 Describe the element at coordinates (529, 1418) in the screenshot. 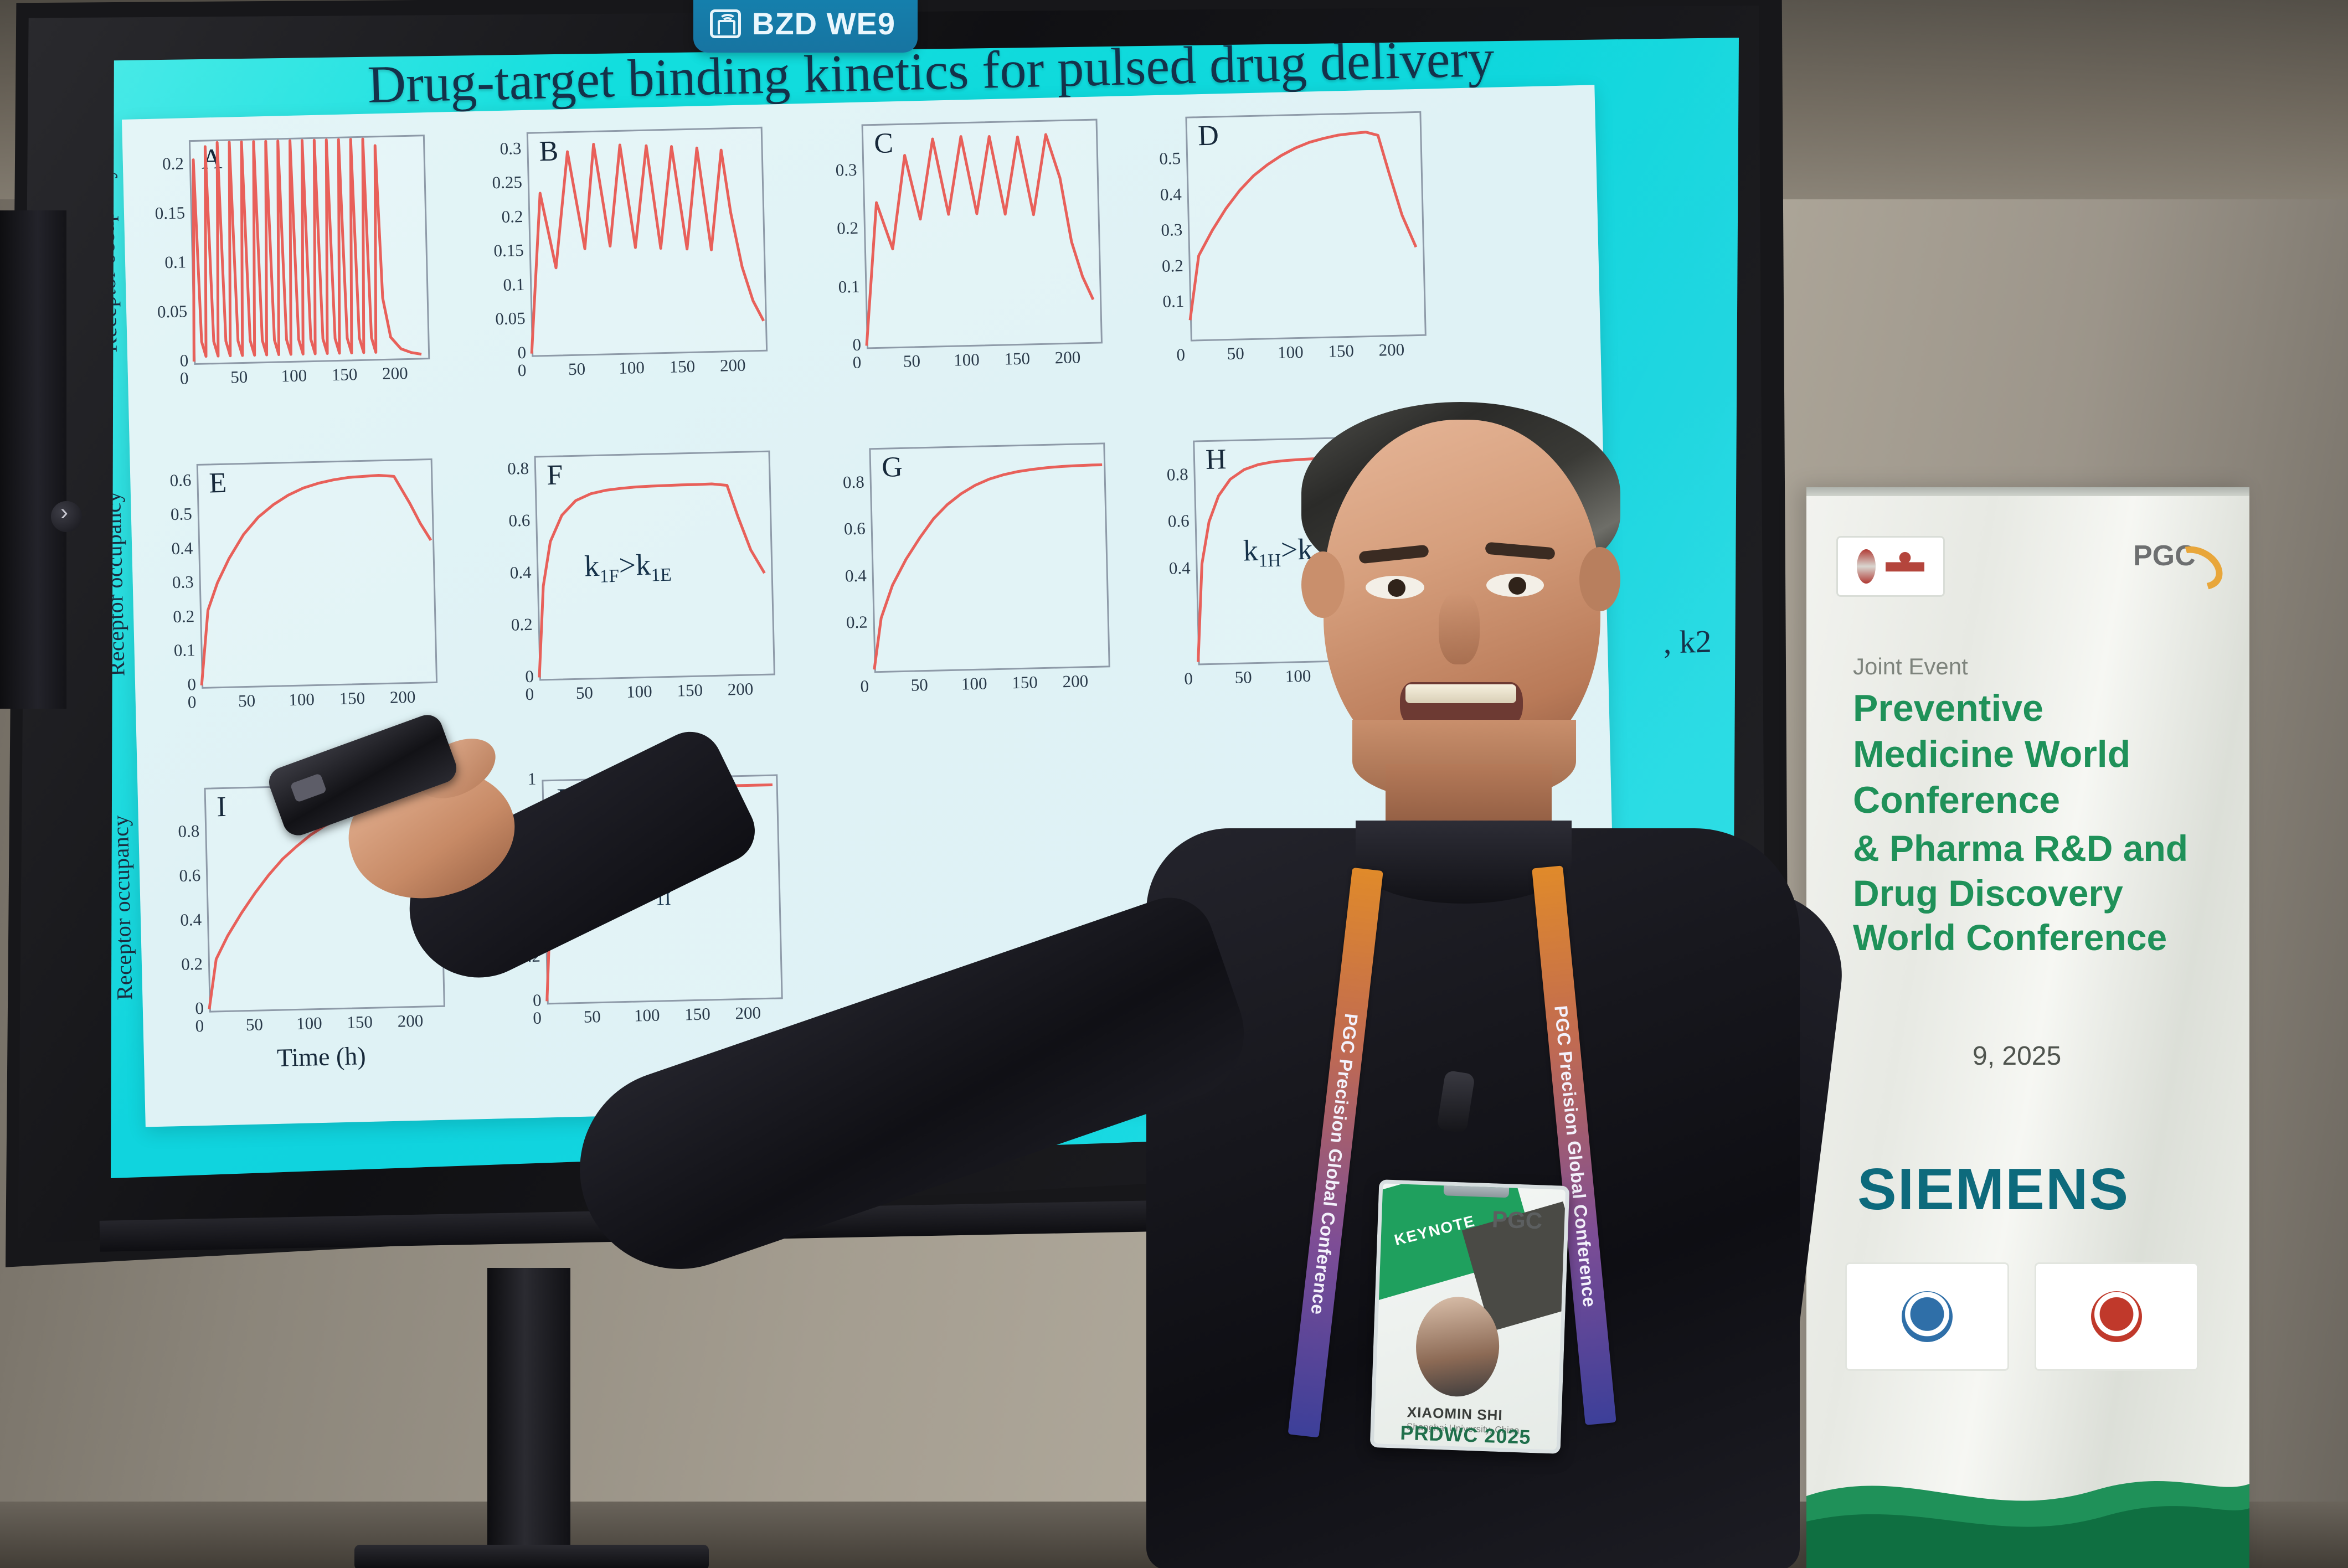

I see `display-stand-column` at that location.